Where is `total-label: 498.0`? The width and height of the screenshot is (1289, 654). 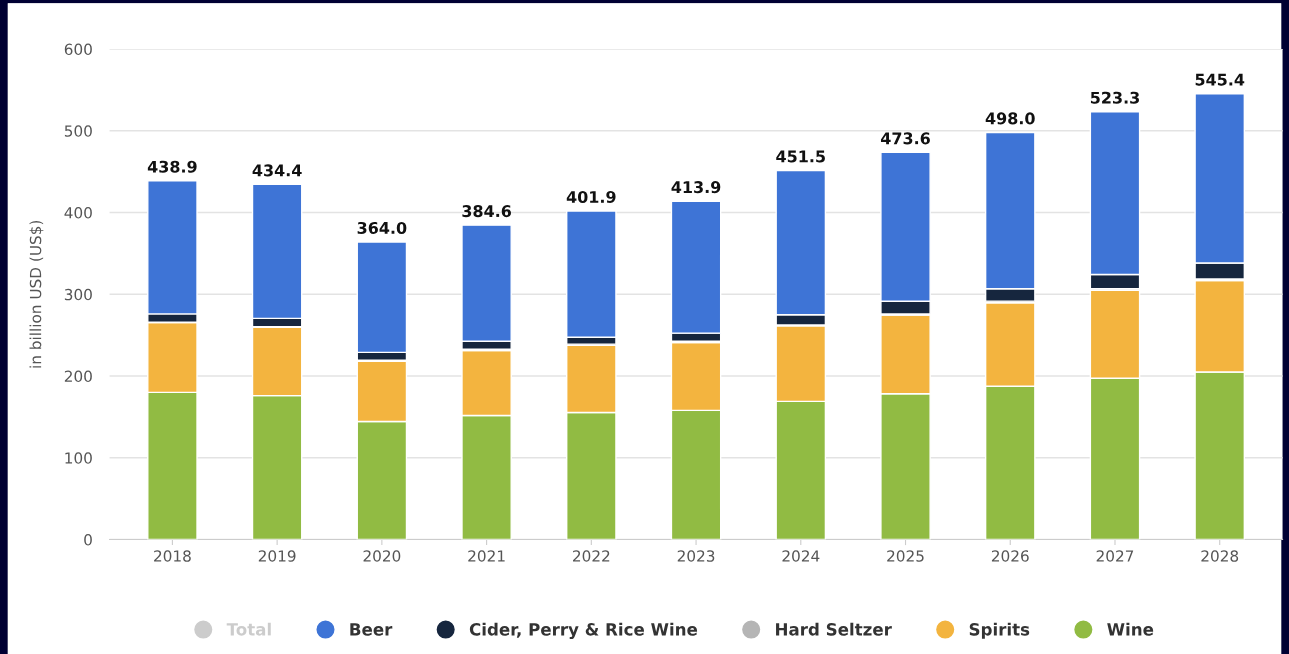 total-label: 498.0 is located at coordinates (1010, 118).